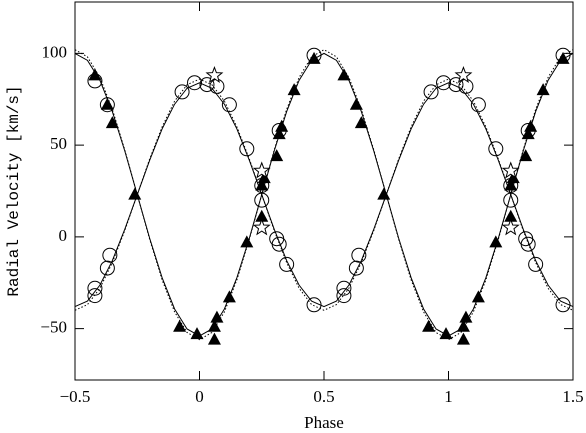 The image size is (586, 433). Describe the element at coordinates (14, 190) in the screenshot. I see `y-axis-title: Radial Velocity [km/s]` at that location.